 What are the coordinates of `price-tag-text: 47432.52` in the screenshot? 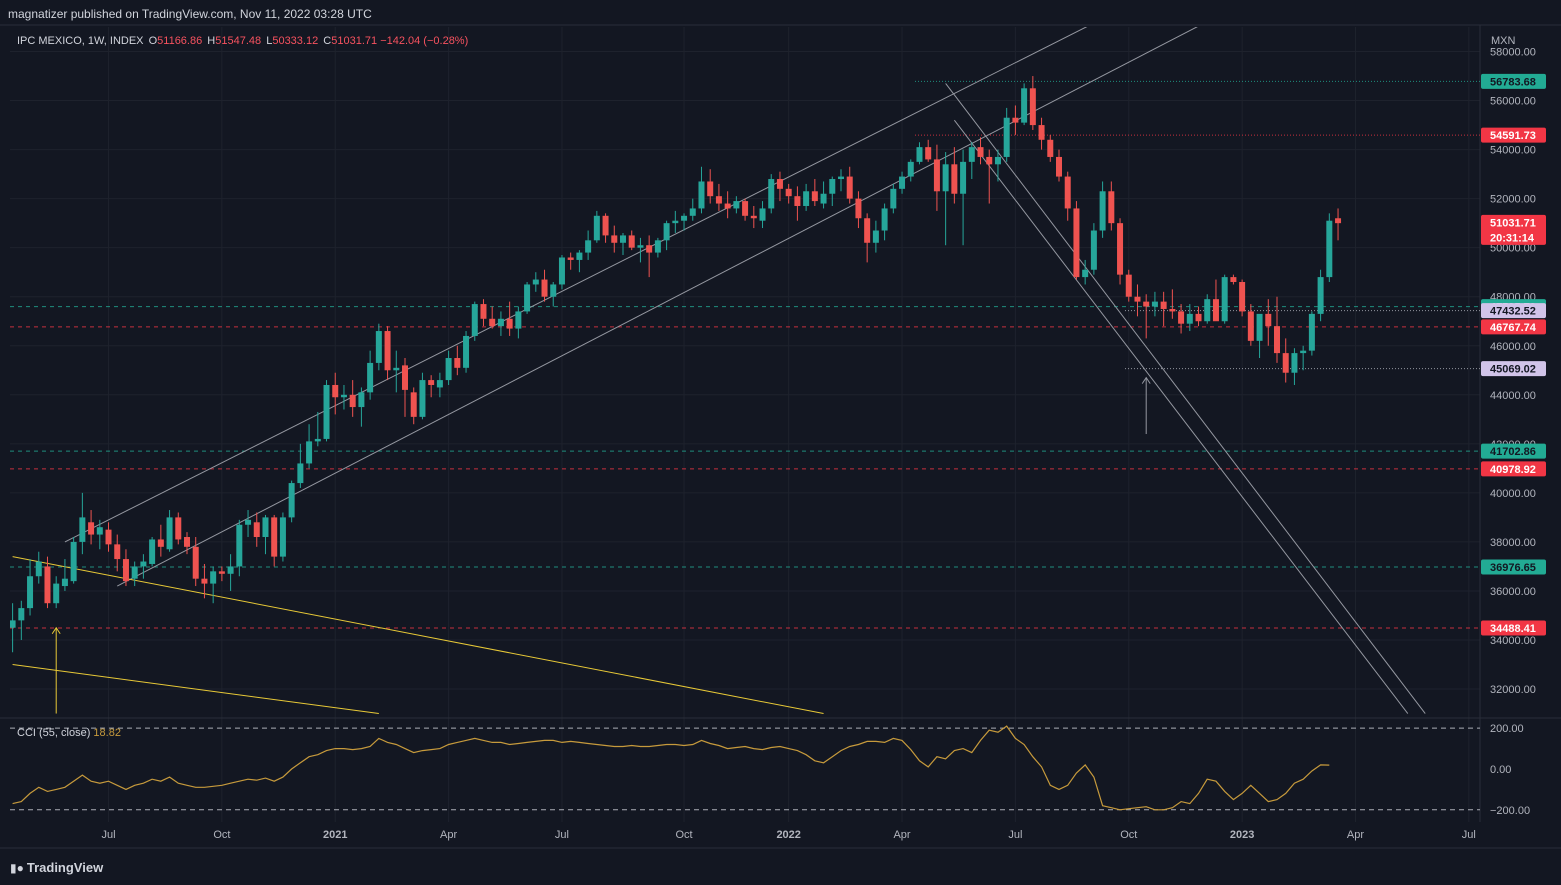 It's located at (1513, 312).